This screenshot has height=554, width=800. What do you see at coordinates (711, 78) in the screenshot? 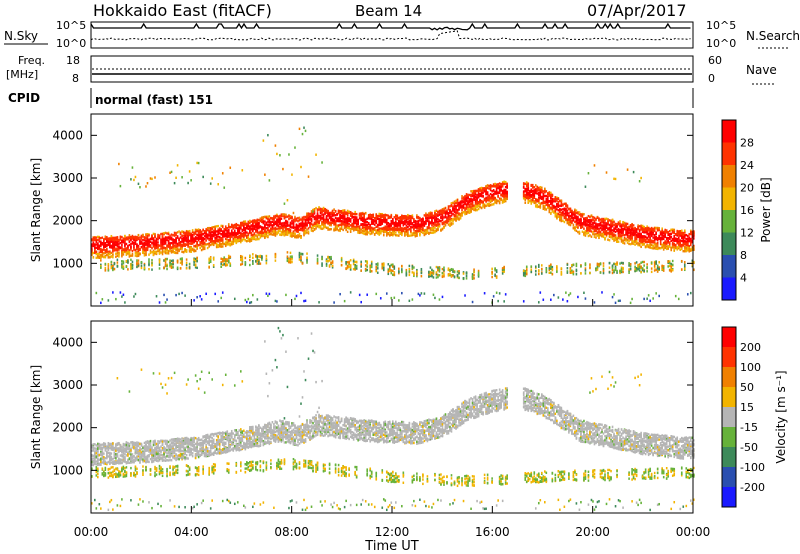
I see `nave-tick-0: 0` at bounding box center [711, 78].